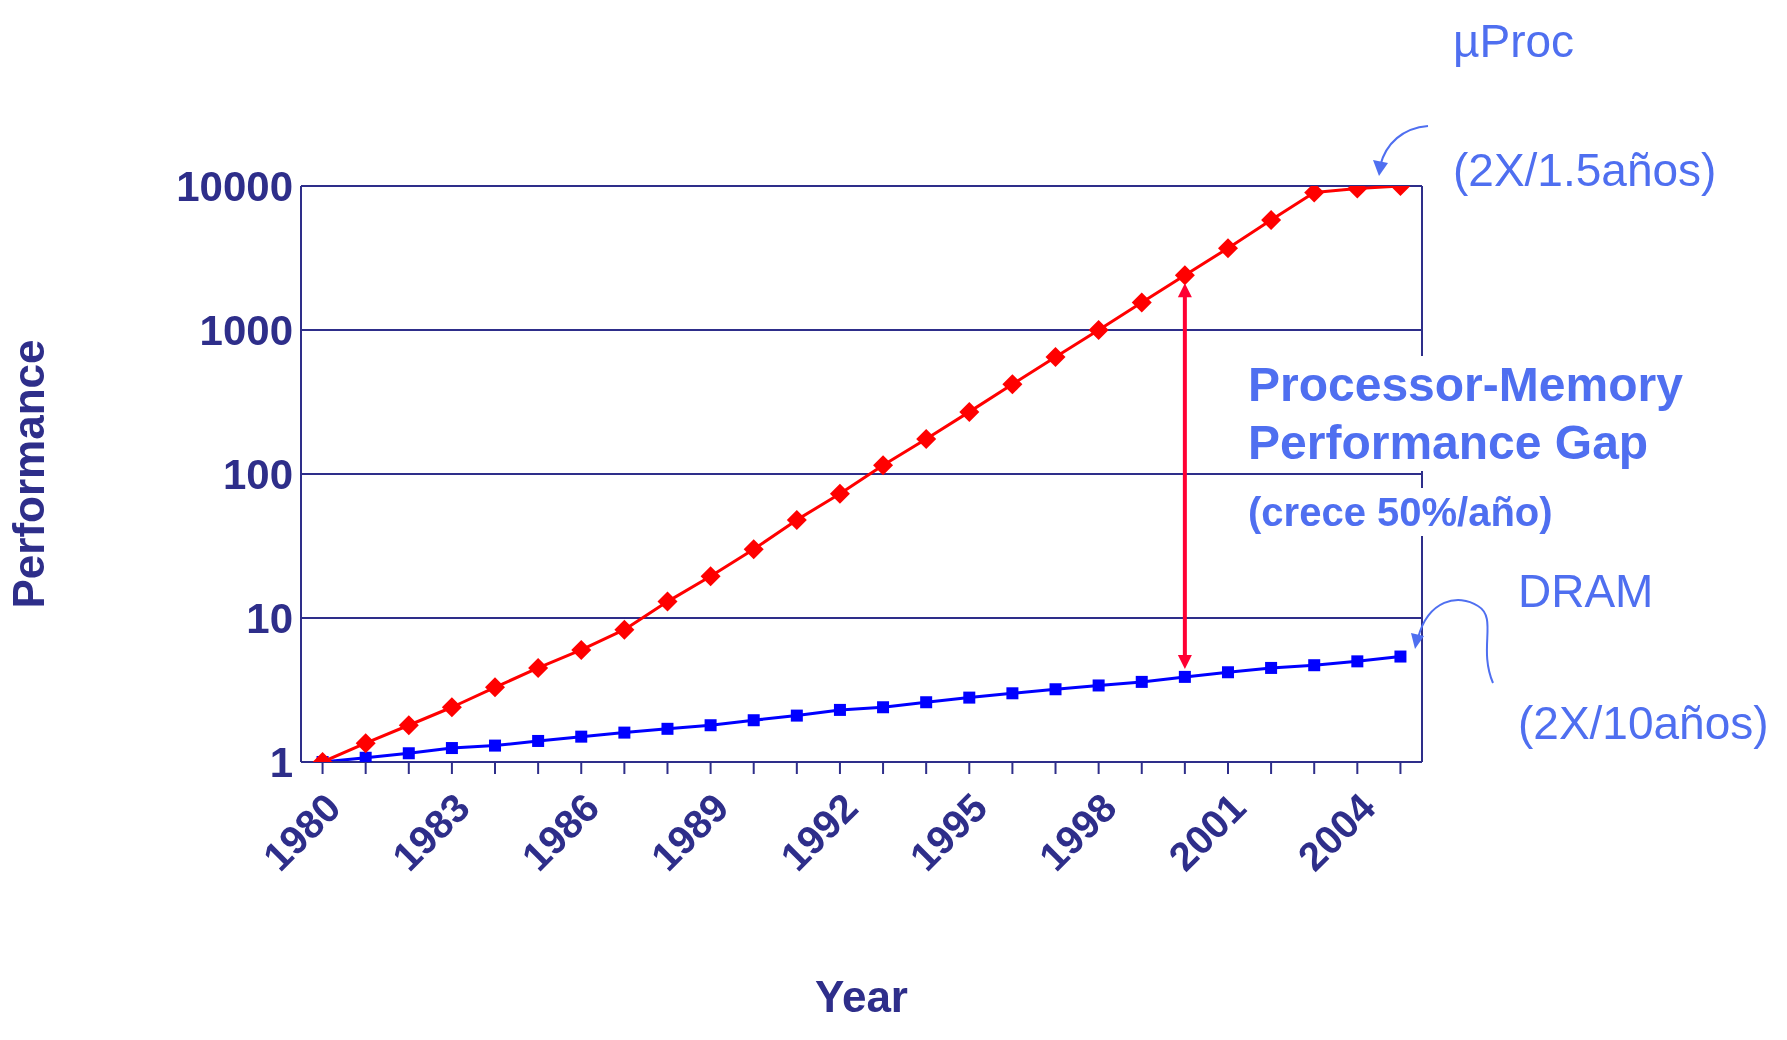 The height and width of the screenshot is (1040, 1787). I want to click on x-axis-title: Year, so click(861, 996).